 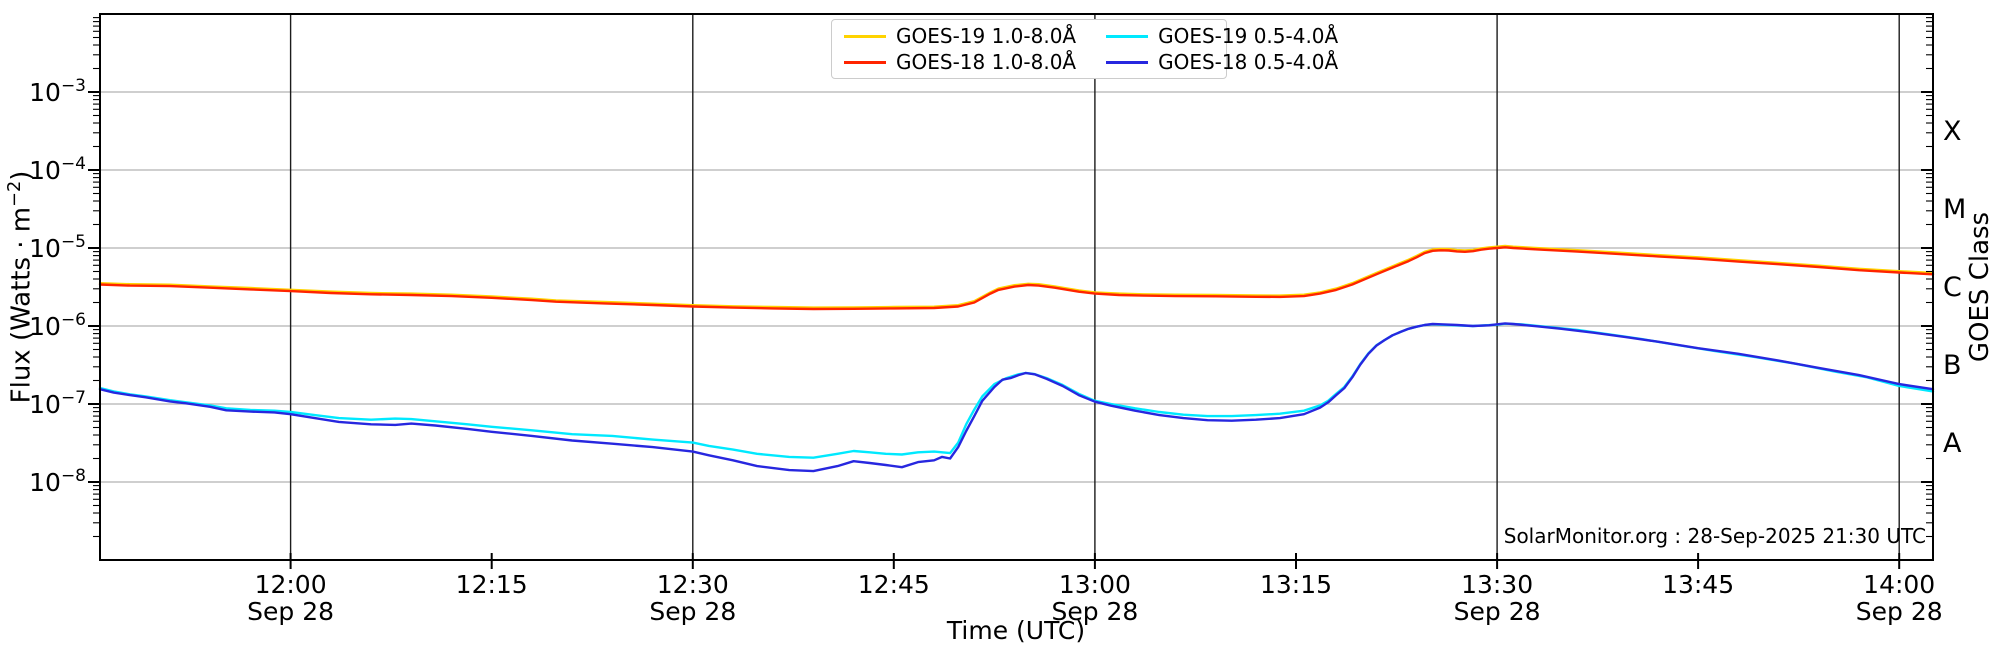 I want to click on legend-item-goes18-long: GOES-18 1.0-8.0Å, so click(x=958, y=62).